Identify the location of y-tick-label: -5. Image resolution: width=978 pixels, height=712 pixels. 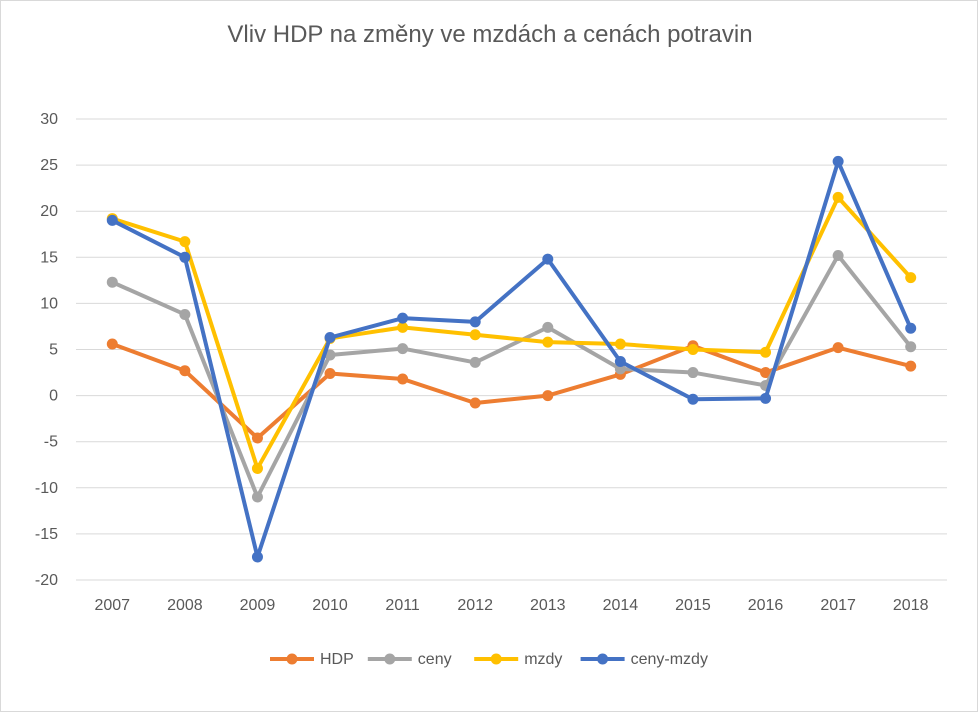
(51, 442).